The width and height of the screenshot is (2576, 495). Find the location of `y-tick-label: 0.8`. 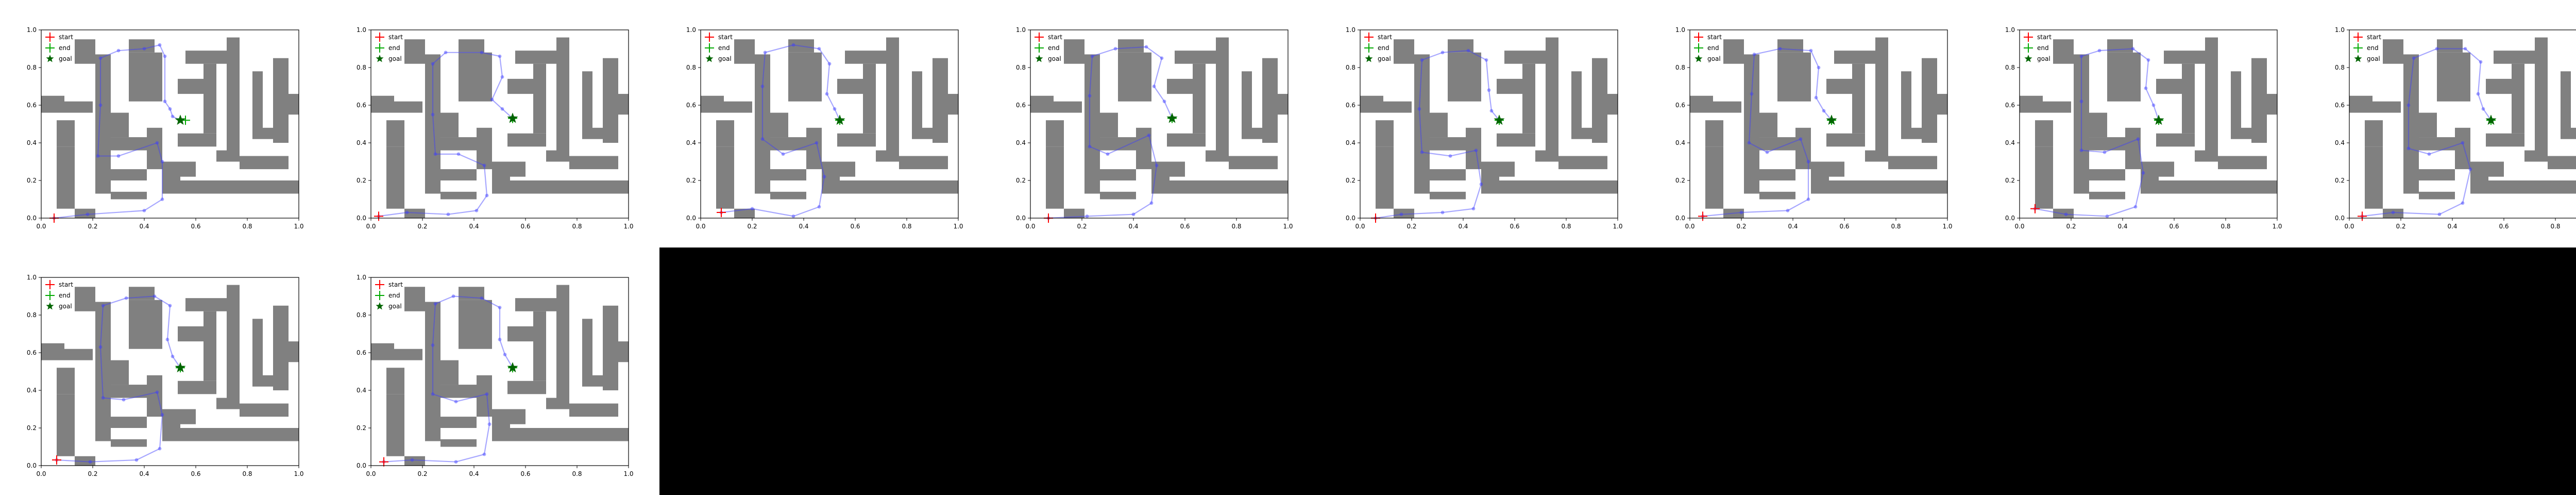

y-tick-label: 0.8 is located at coordinates (361, 315).